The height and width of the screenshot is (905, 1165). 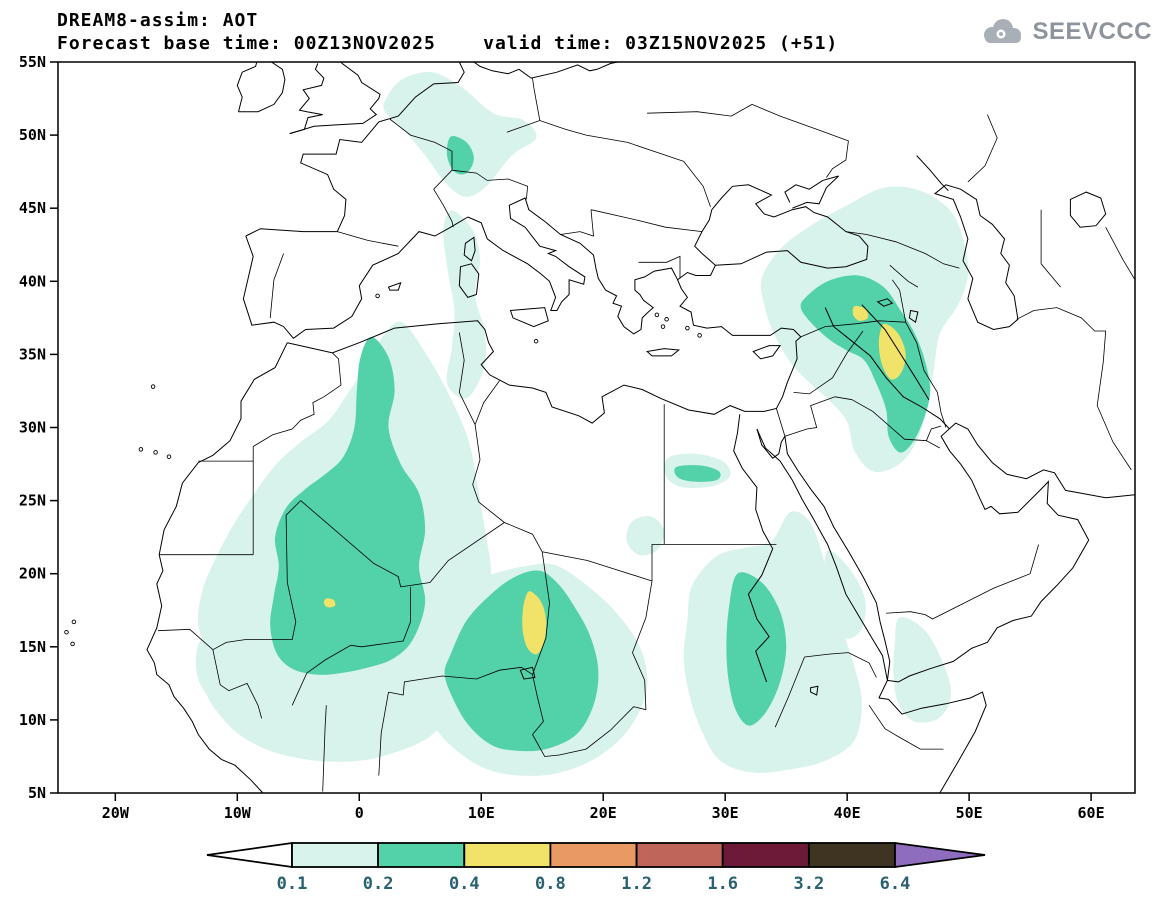 I want to click on contour-iraq-core, so click(x=865, y=364).